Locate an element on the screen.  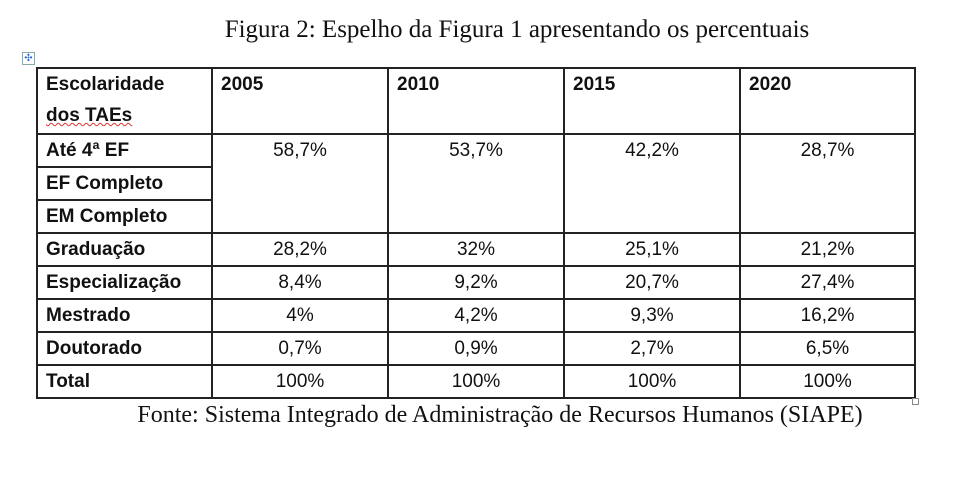
header-year: 2005 is located at coordinates (300, 101).